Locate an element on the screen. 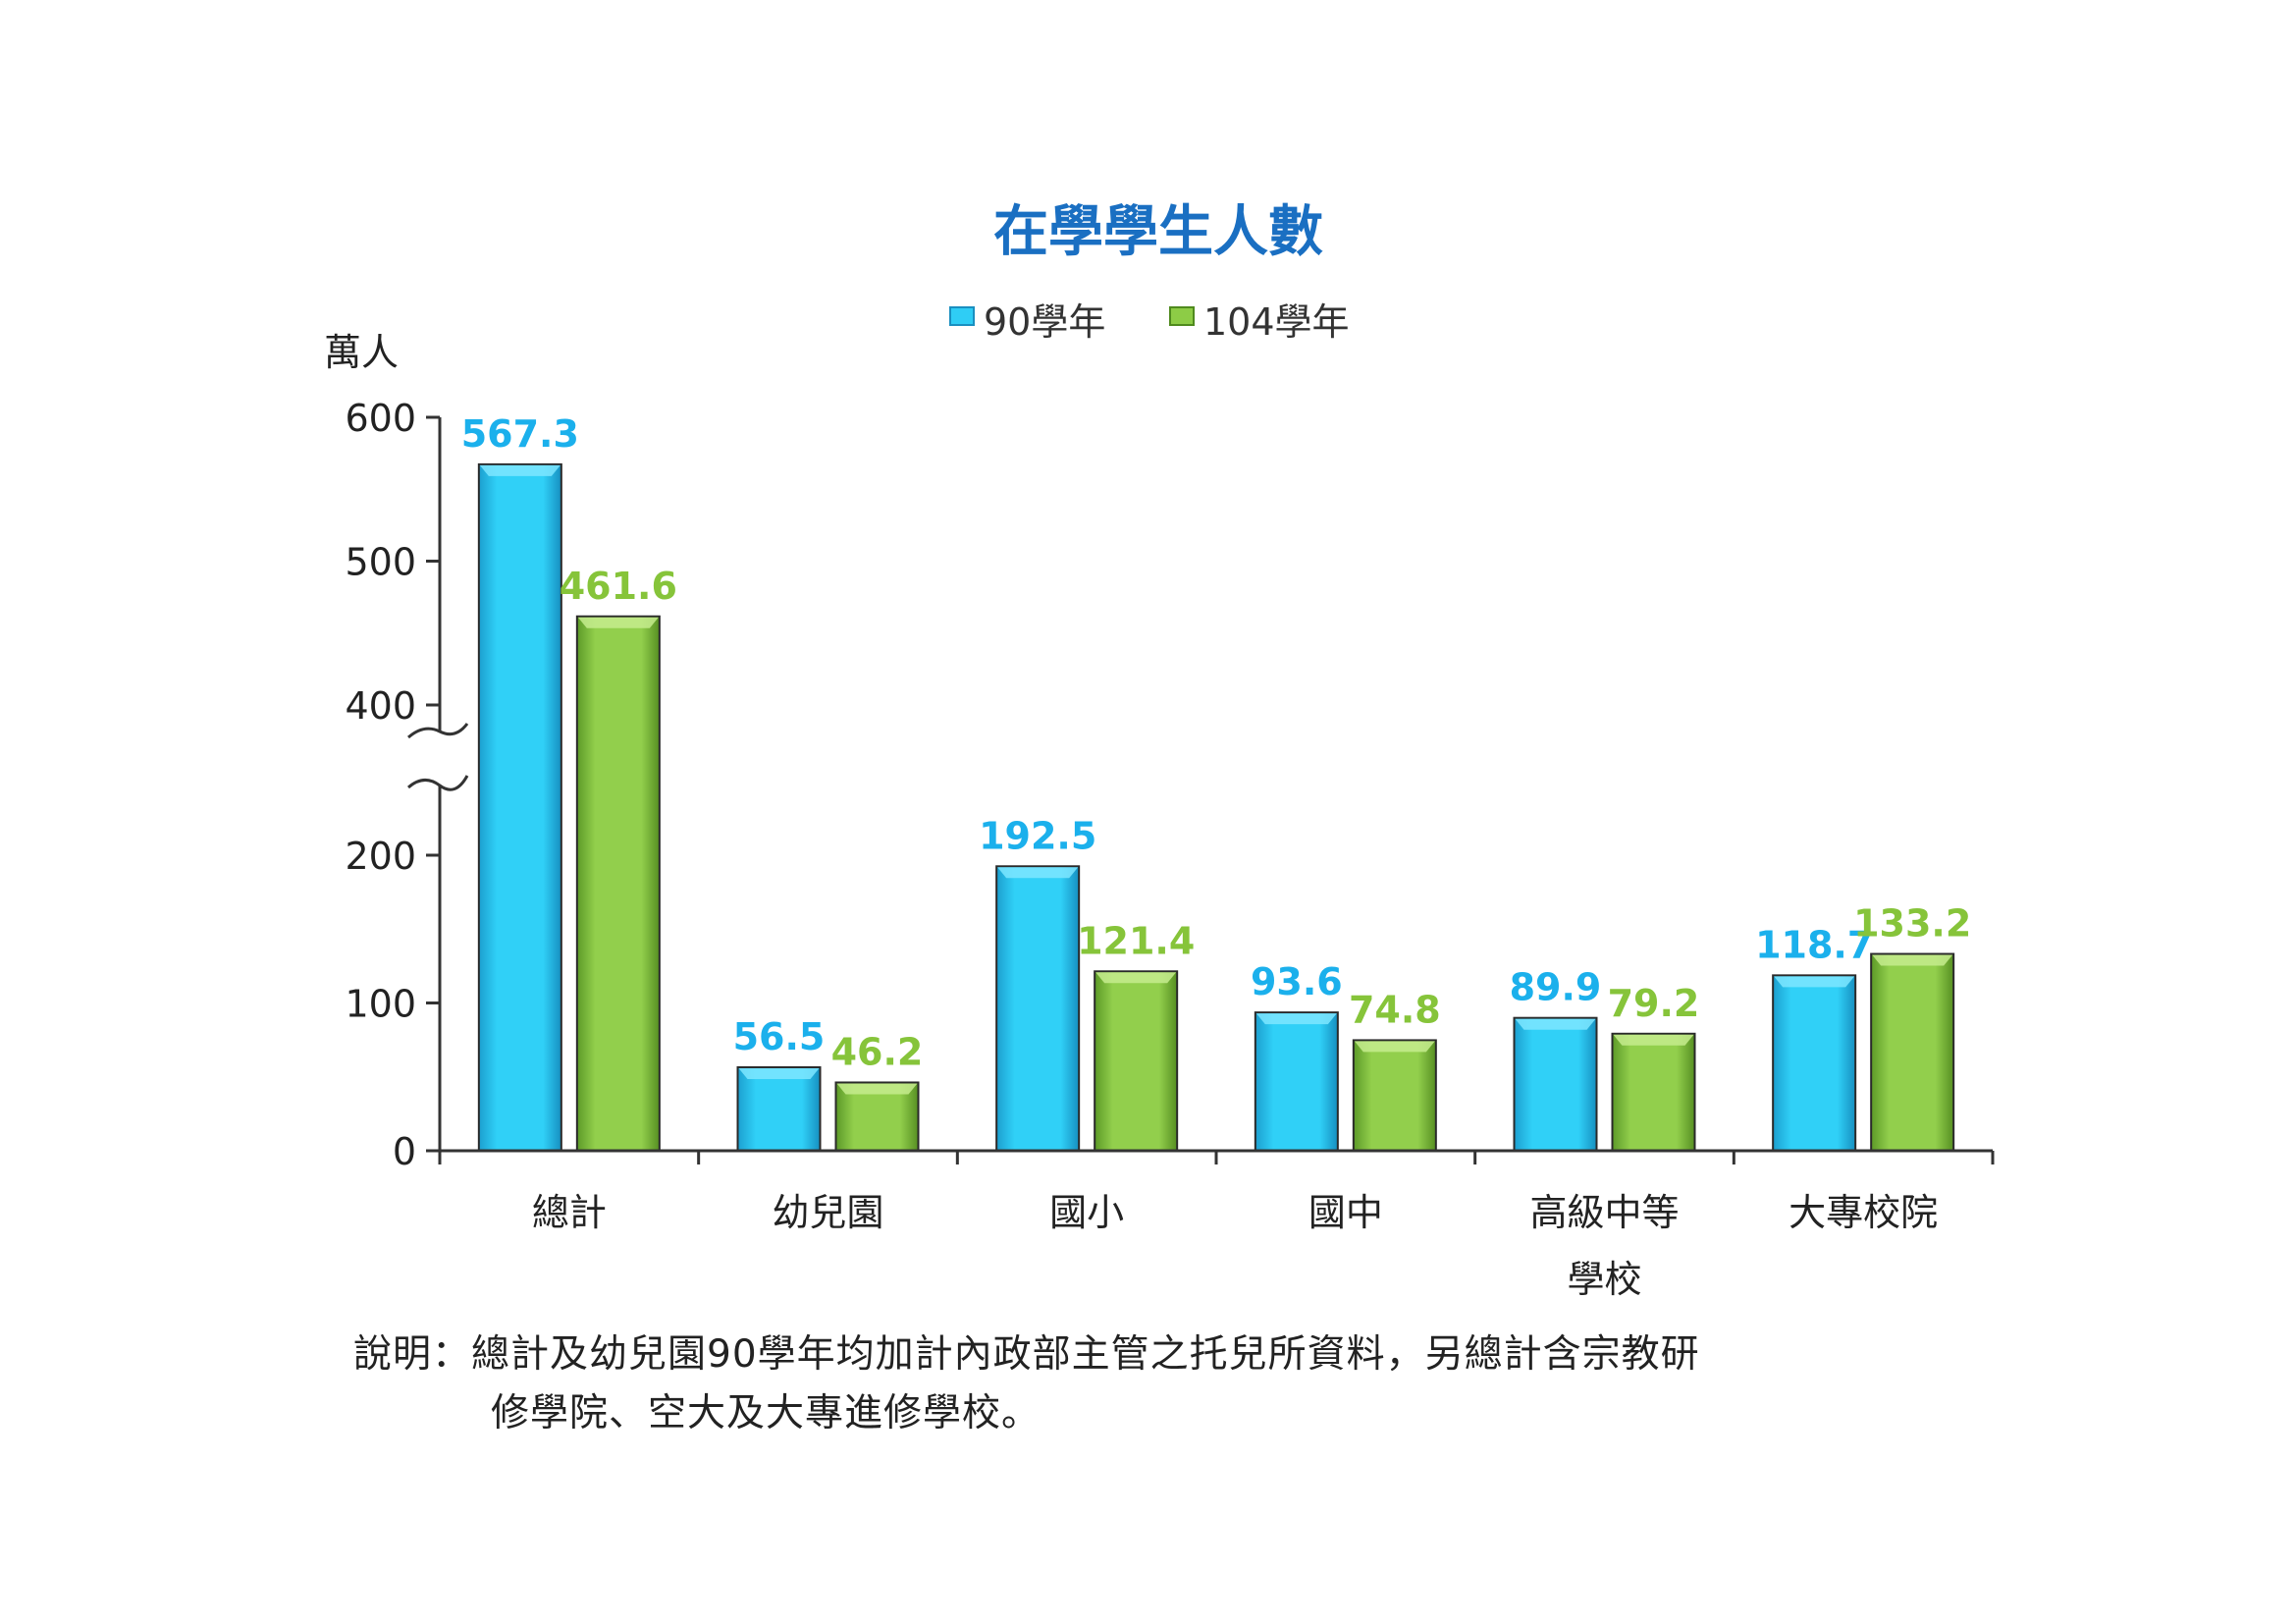  data-label-series-2: 79.2 is located at coordinates (1654, 1003).